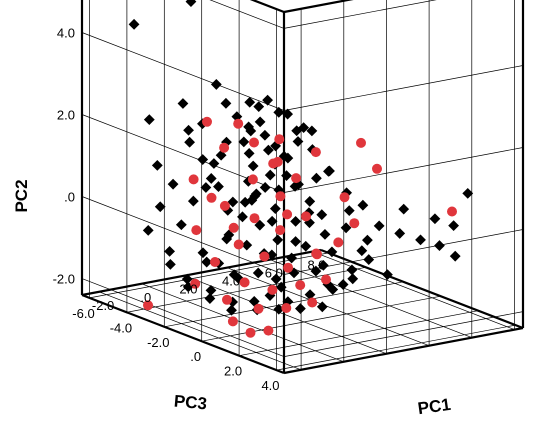  I want to click on width-tick-label: 4.0, so click(231, 281).